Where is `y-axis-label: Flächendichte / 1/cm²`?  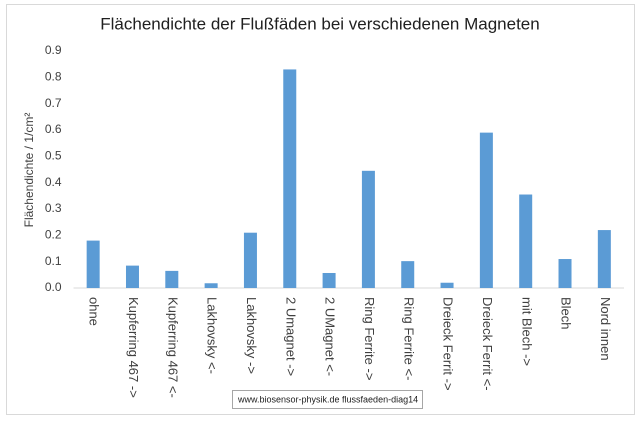
y-axis-label: Flächendichte / 1/cm² is located at coordinates (29, 170).